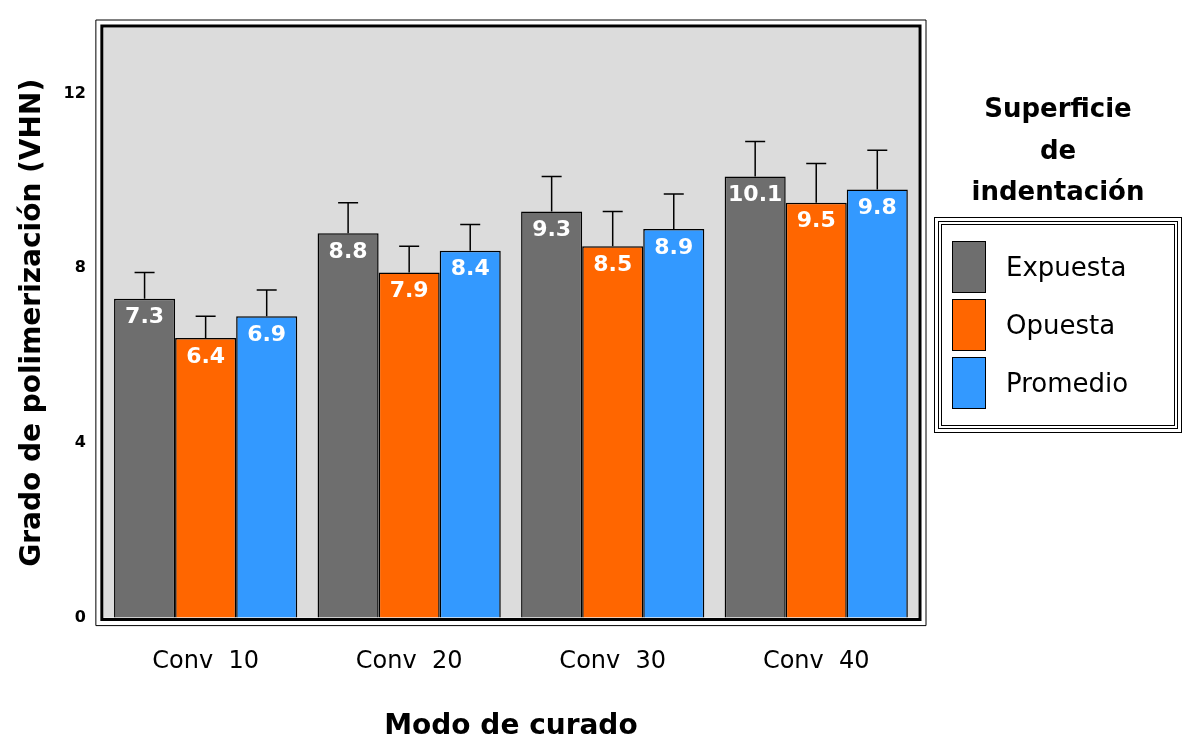  I want to click on x-axis-title: Modo de curado, so click(511, 725).